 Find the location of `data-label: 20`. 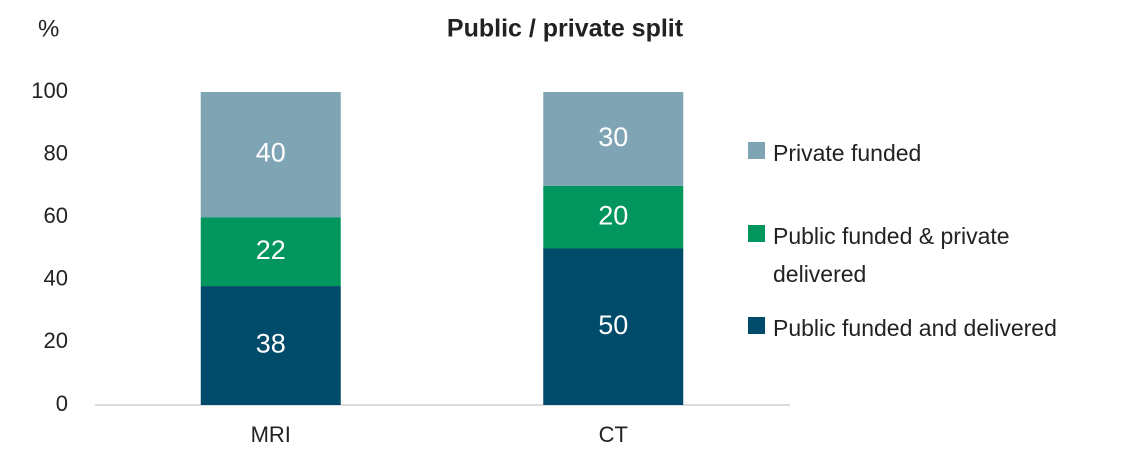

data-label: 20 is located at coordinates (613, 215).